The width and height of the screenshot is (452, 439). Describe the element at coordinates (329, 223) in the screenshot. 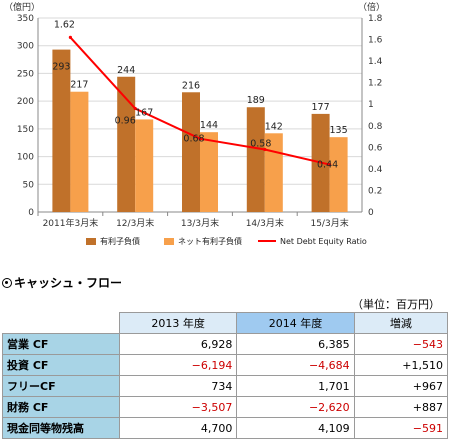

I see `x-tick-label: 15/3月末` at that location.